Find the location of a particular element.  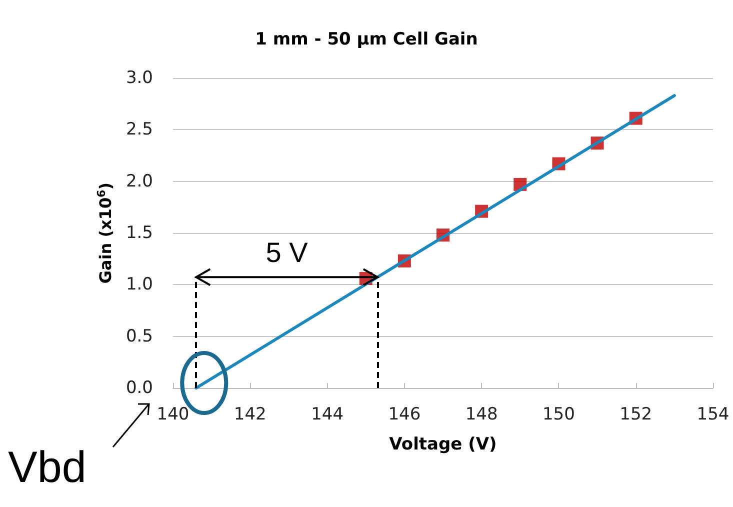

x-tick-label: 146 is located at coordinates (404, 414).